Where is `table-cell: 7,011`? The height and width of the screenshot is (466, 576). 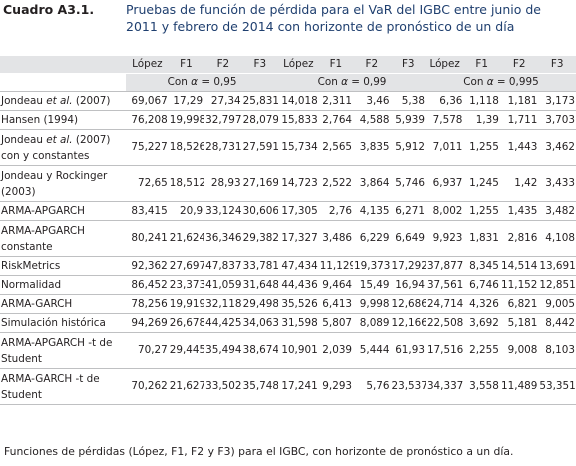
table-cell: 7,011 is located at coordinates (444, 147).